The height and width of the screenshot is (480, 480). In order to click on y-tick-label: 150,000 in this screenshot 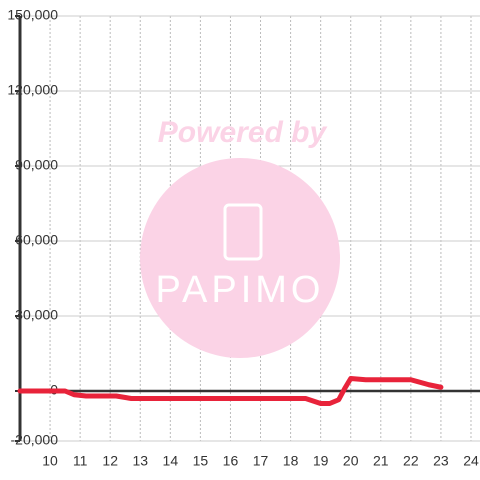, I will do `click(32, 15)`.